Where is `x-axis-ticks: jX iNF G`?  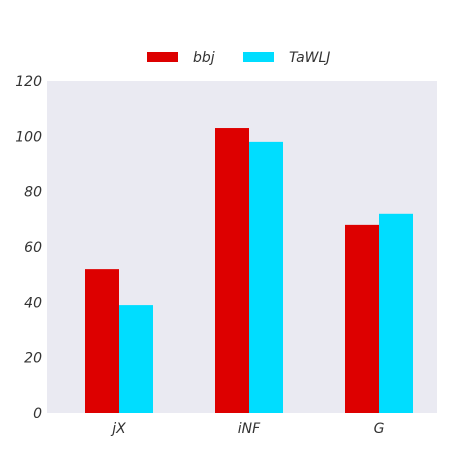
x-axis-ticks: jX iNF G is located at coordinates (247, 429).